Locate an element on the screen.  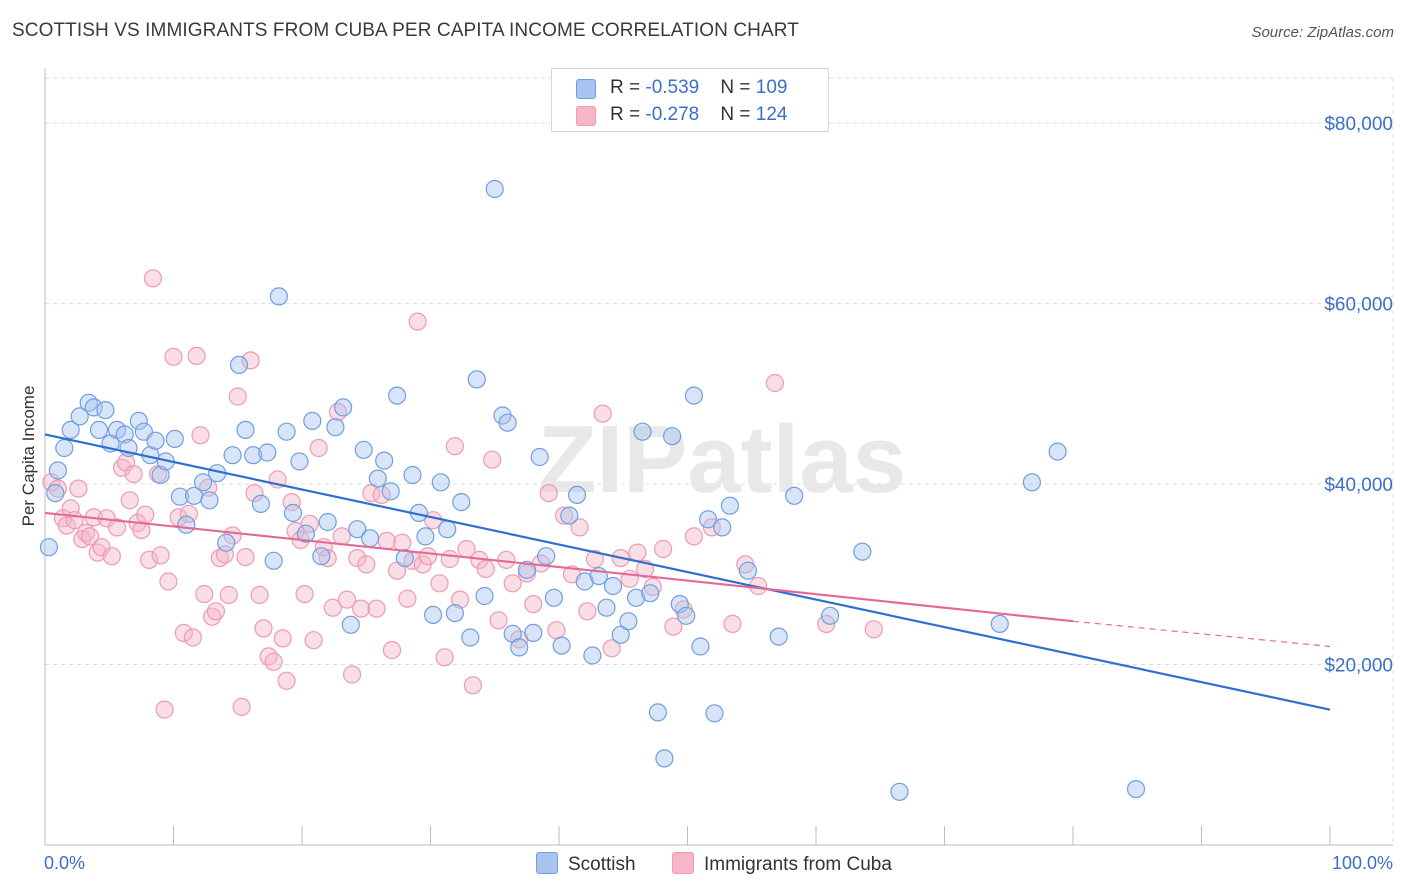
x-tick-labels: 0.0% 100.0% is located at coordinates (718, 863).